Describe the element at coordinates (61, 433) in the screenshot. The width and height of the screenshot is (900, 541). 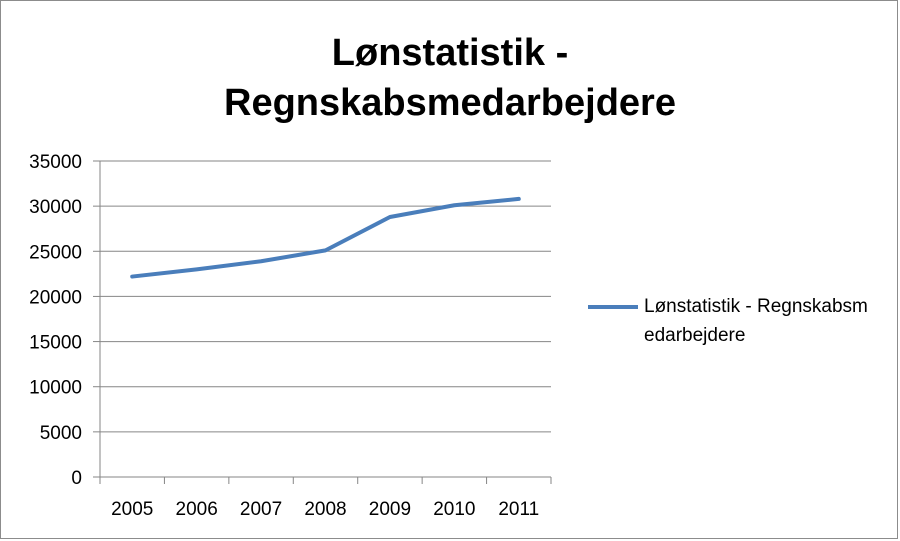
I see `y-tick-label: 5000` at that location.